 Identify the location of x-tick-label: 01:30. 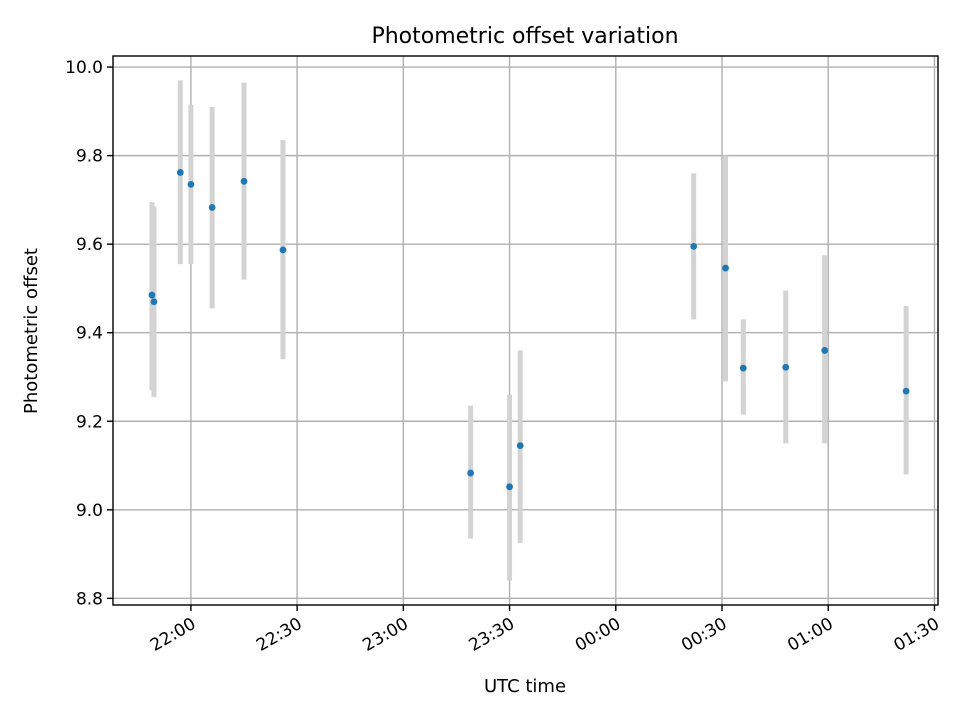
(917, 635).